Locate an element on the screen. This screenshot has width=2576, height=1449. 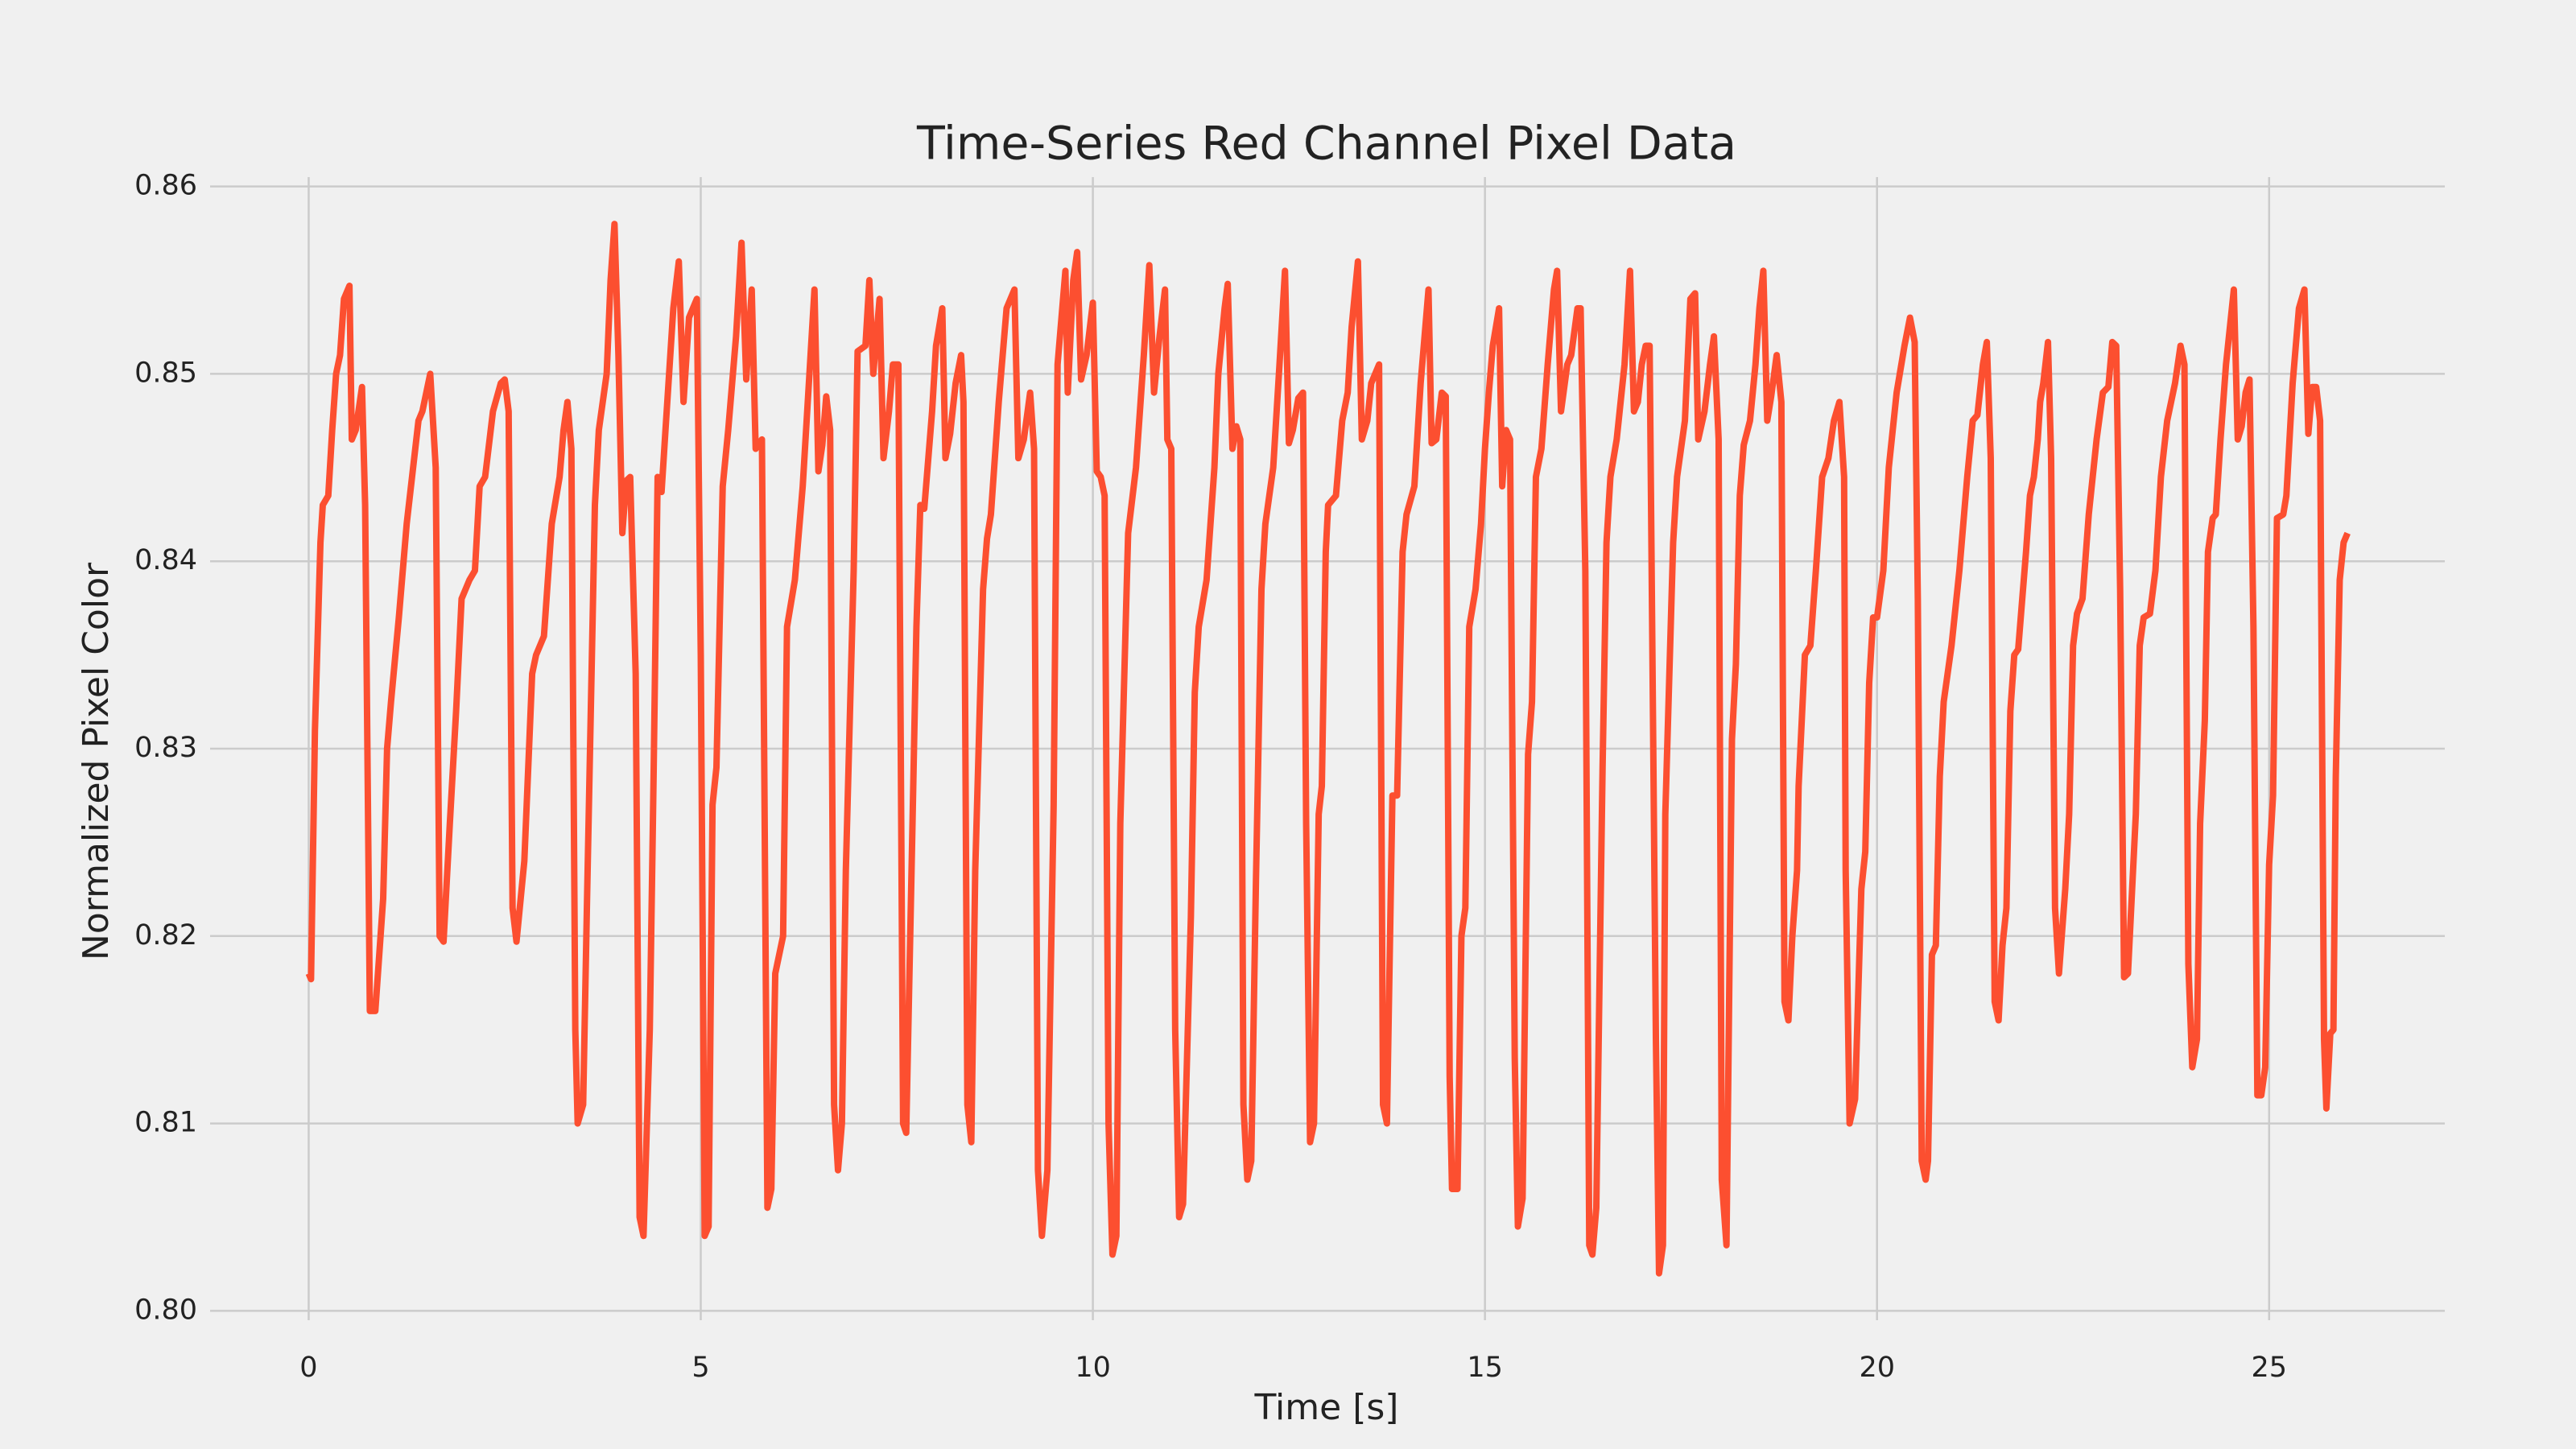
x-tick-label: 0 is located at coordinates (308, 1368).